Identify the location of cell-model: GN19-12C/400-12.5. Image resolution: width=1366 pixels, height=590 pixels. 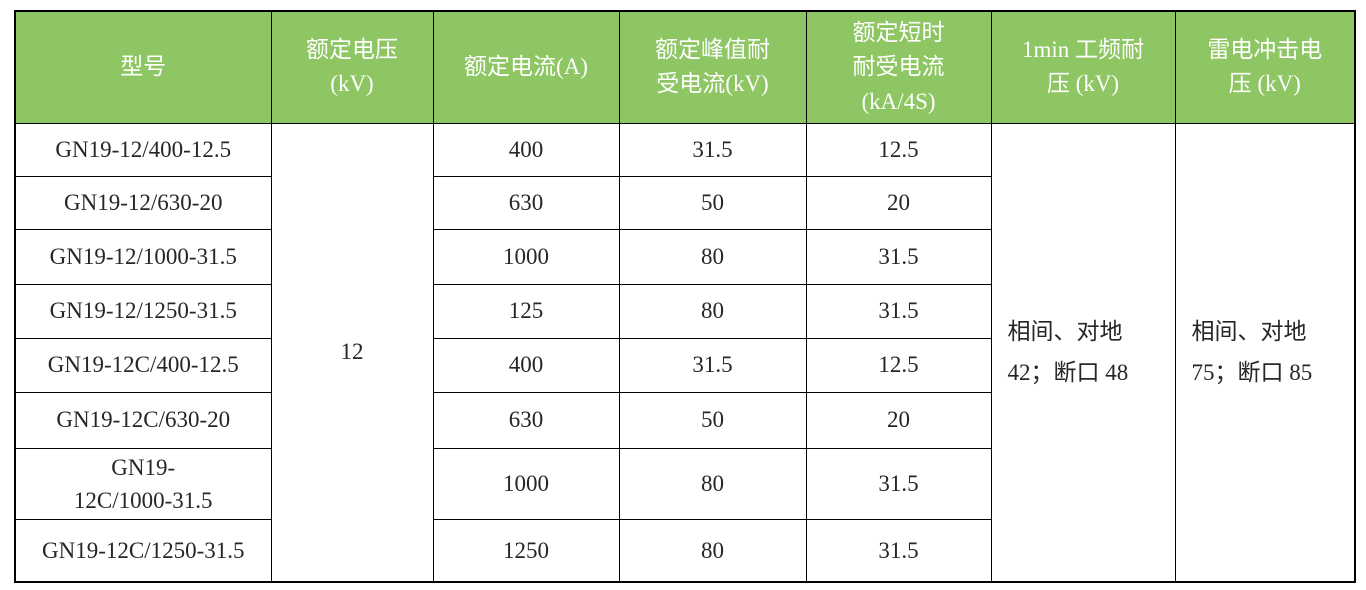
(143, 365).